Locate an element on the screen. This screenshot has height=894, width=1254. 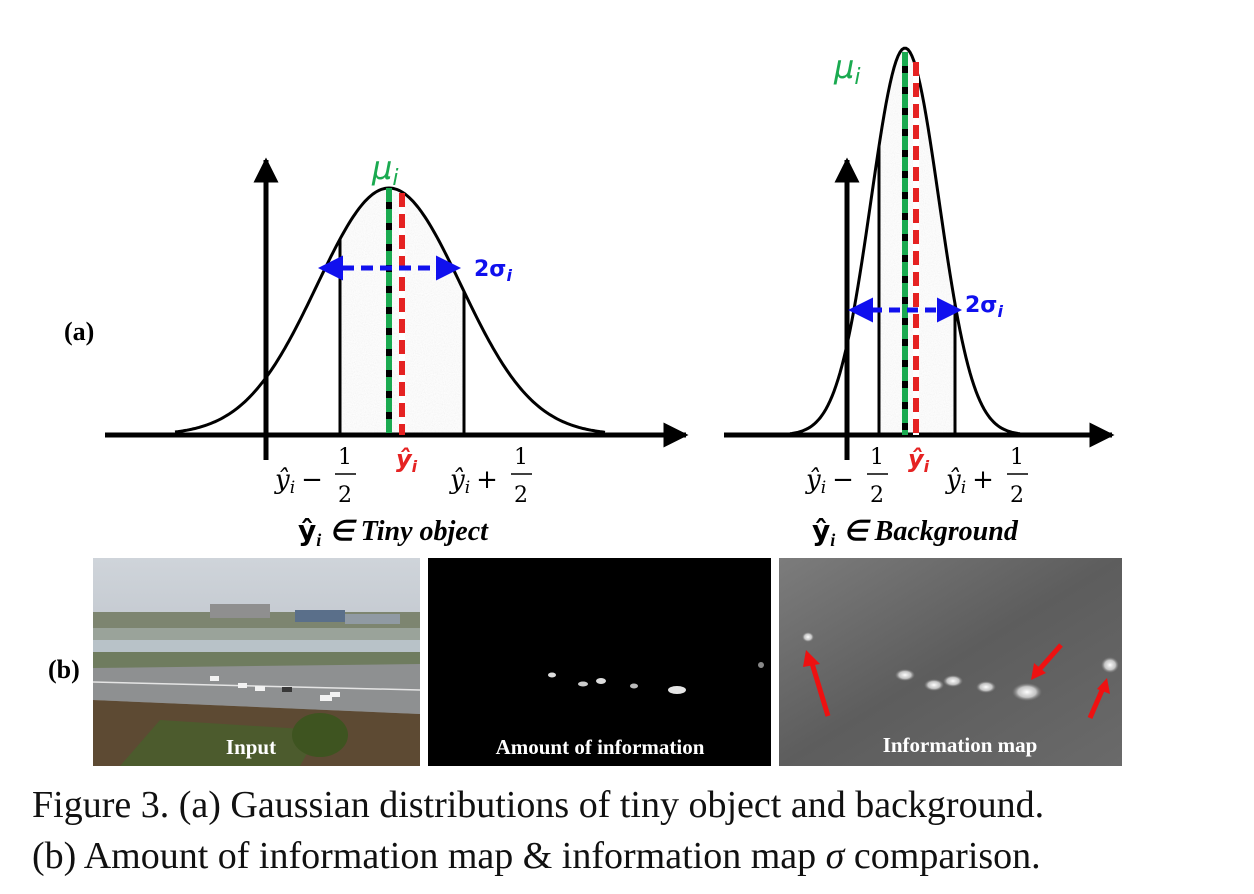
tiny-object-right-tick-label: ŷi + 1 2 is located at coordinates (490, 476).